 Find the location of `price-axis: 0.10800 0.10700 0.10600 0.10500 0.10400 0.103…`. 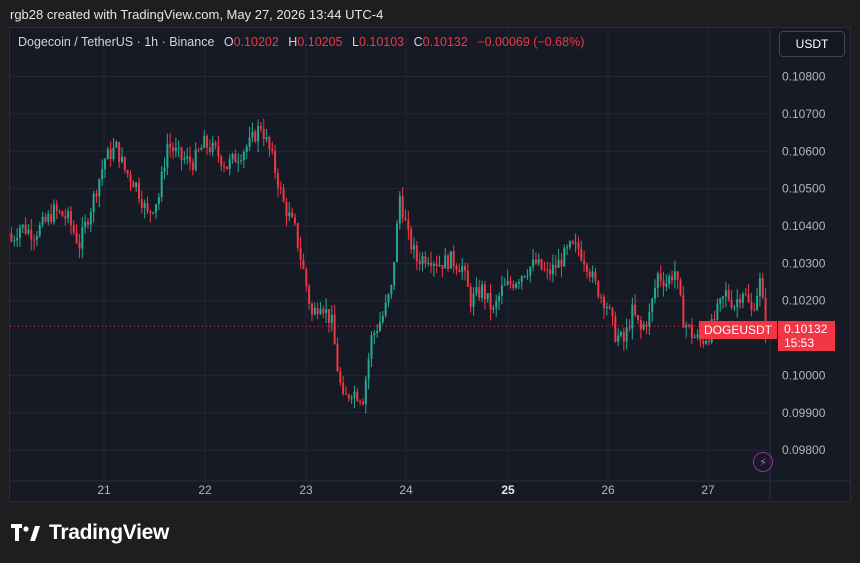

price-axis: 0.10800 0.10700 0.10600 0.10500 0.10400 0.103… is located at coordinates (797, 264).